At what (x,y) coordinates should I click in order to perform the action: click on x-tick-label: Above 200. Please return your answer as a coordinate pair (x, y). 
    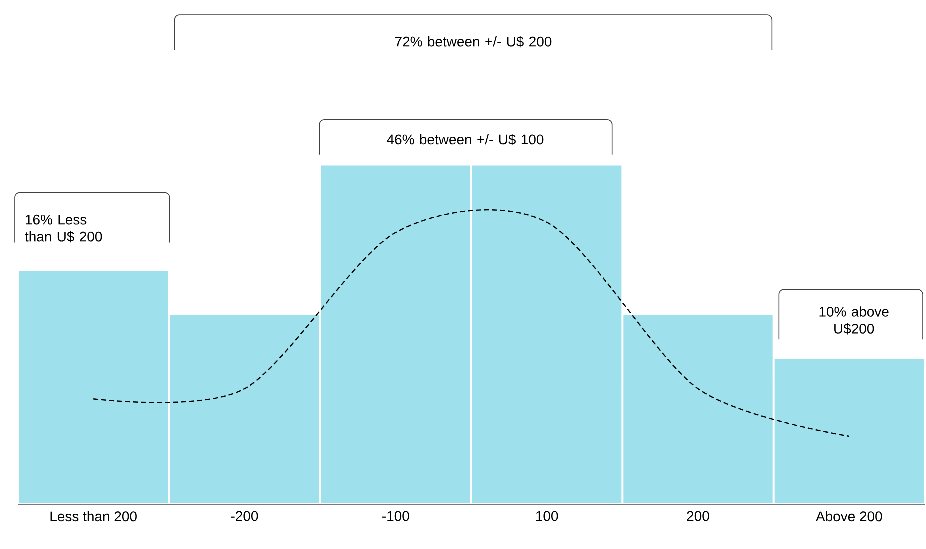
    Looking at the image, I should click on (849, 516).